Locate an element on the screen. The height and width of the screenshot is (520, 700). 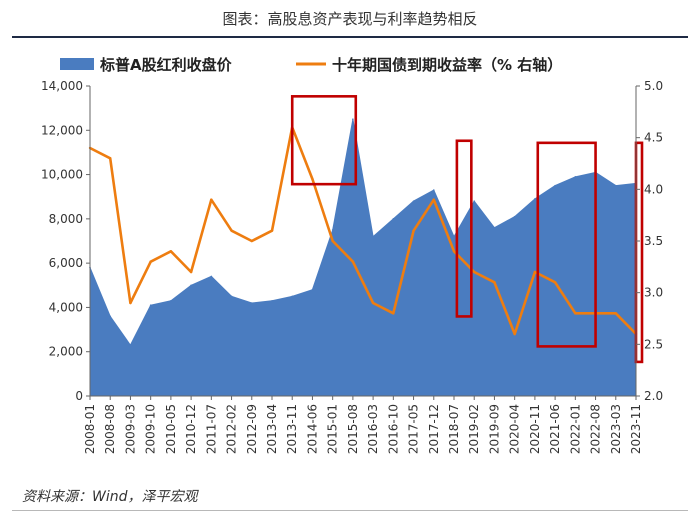
y-right-tick-label: 2.5 is located at coordinates (653, 344).